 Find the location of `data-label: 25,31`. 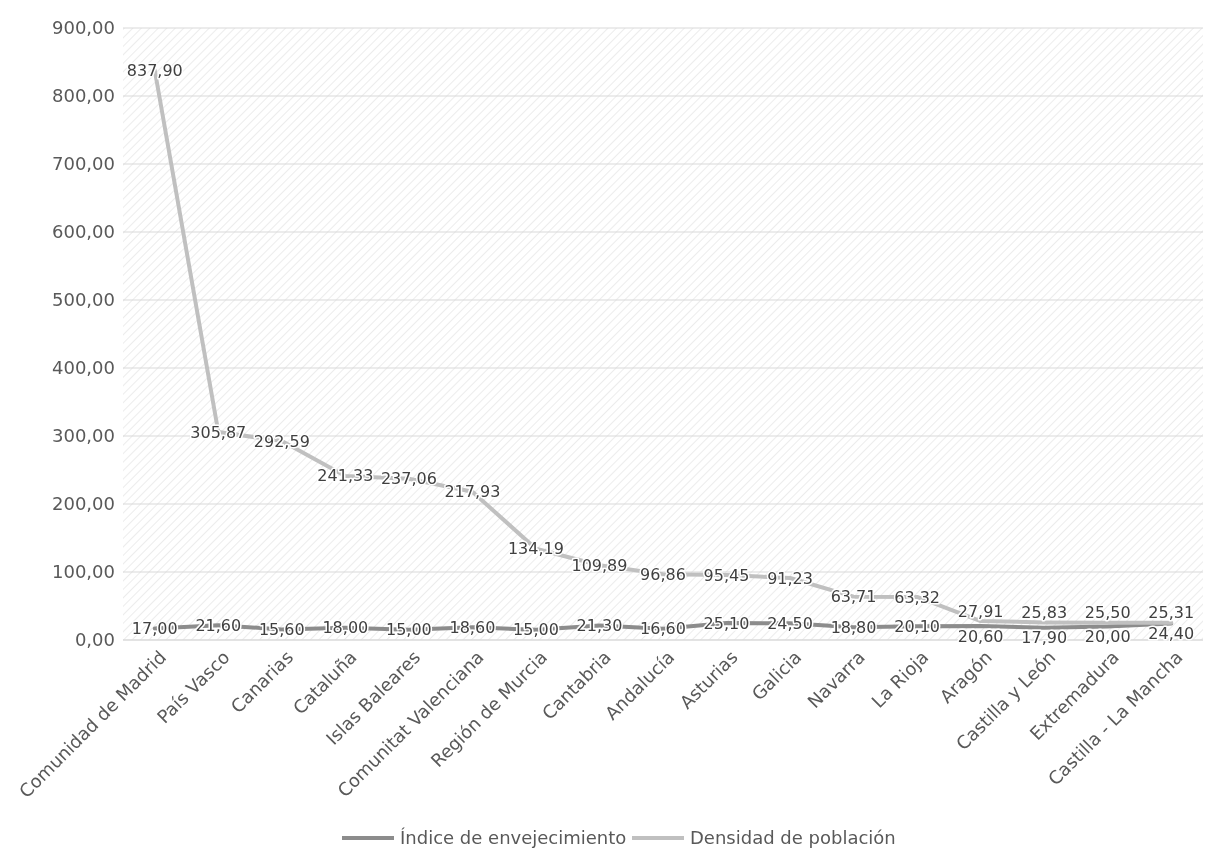

data-label: 25,31 is located at coordinates (1171, 613).